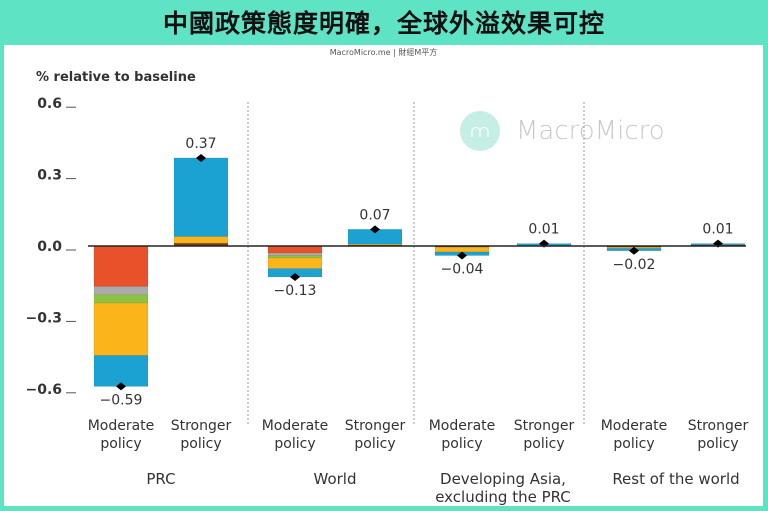 Image resolution: width=768 pixels, height=511 pixels. What do you see at coordinates (335, 479) in the screenshot?
I see `group-label: World` at bounding box center [335, 479].